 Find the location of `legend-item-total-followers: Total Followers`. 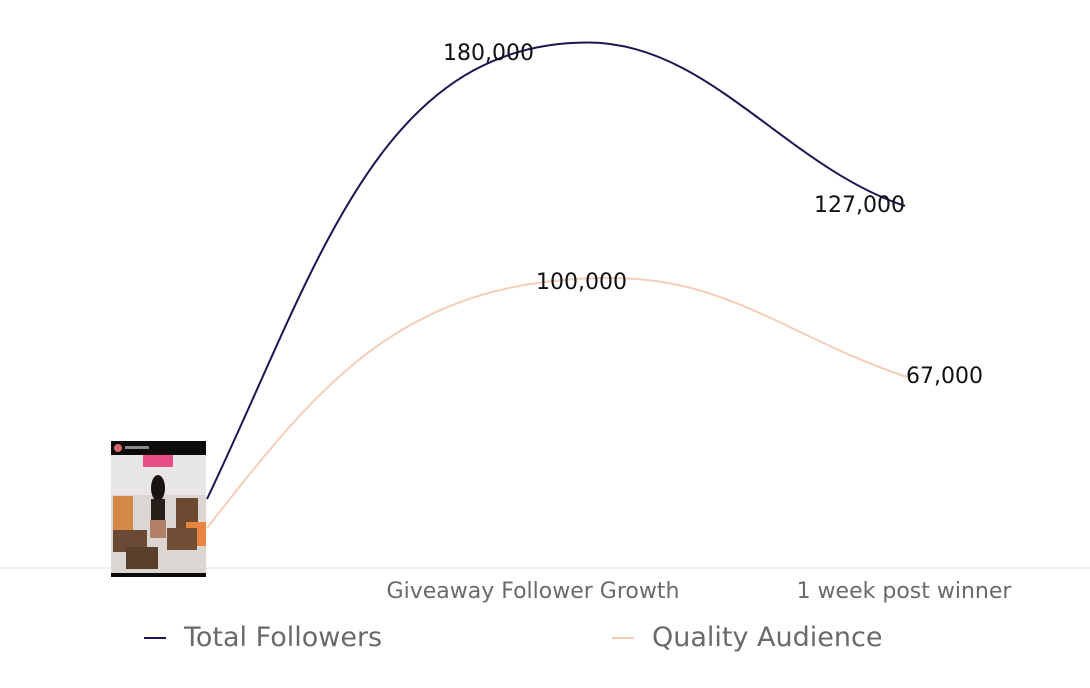

legend-item-total-followers: Total Followers is located at coordinates (263, 637).